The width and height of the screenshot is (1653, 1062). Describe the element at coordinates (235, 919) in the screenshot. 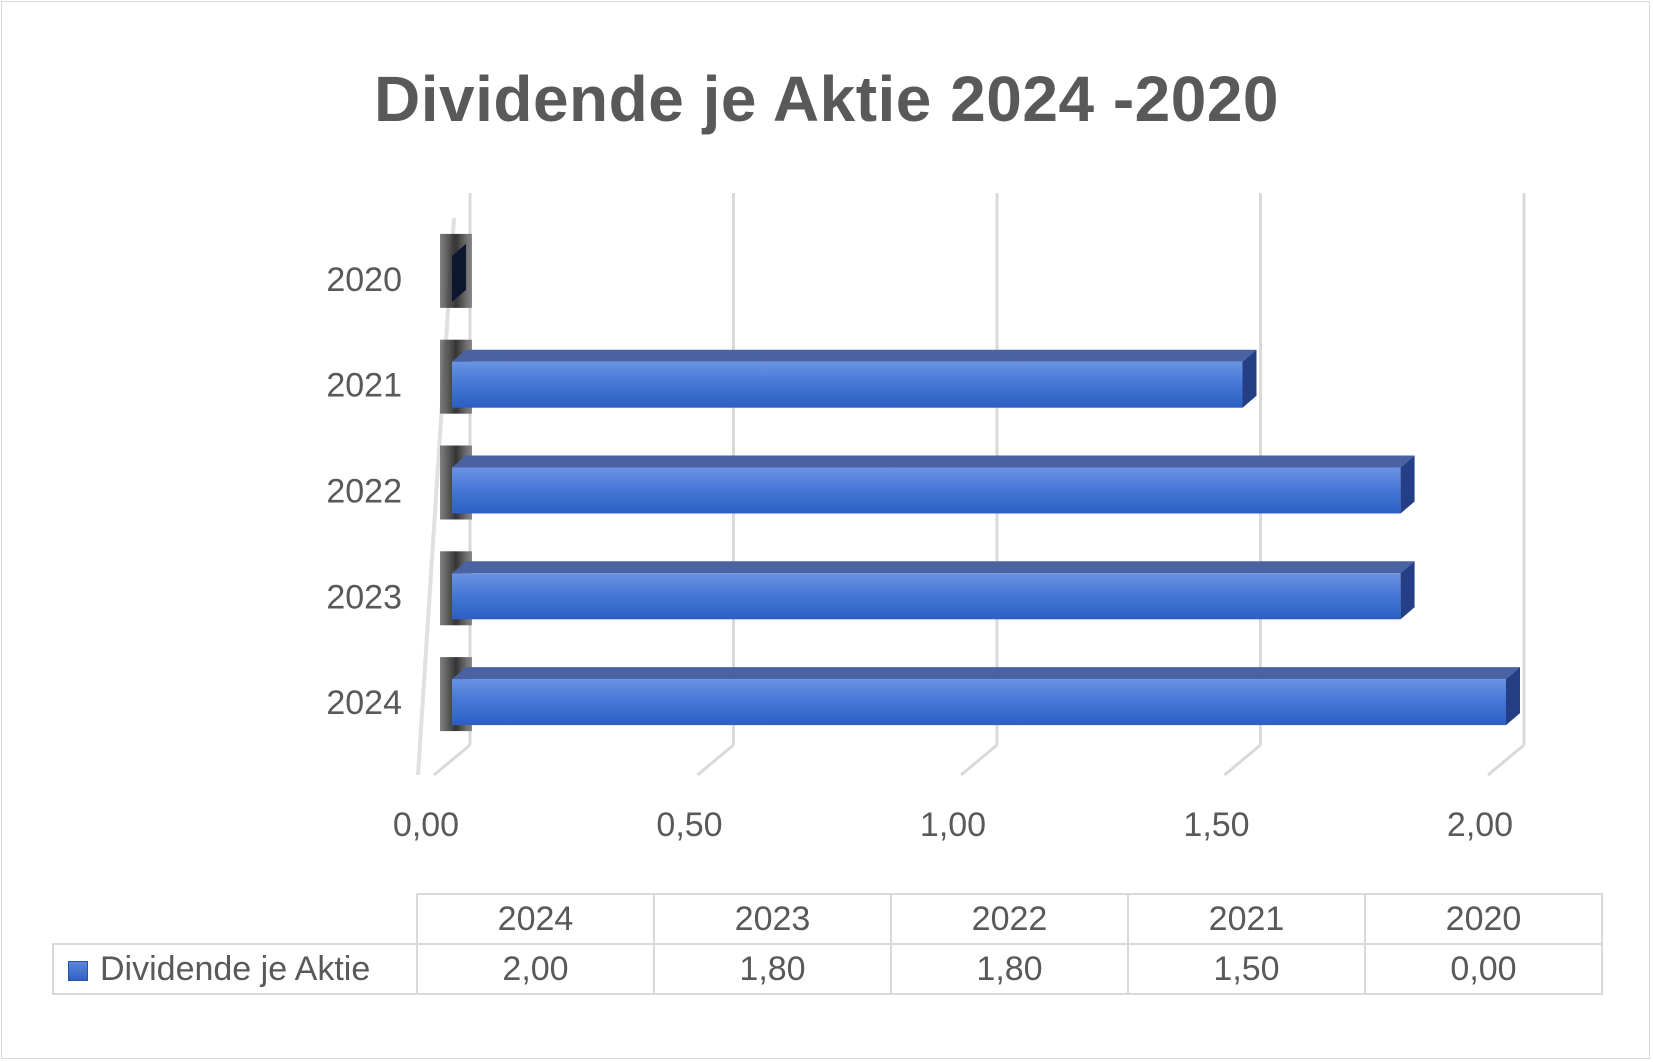

I see `data-table-corner` at that location.